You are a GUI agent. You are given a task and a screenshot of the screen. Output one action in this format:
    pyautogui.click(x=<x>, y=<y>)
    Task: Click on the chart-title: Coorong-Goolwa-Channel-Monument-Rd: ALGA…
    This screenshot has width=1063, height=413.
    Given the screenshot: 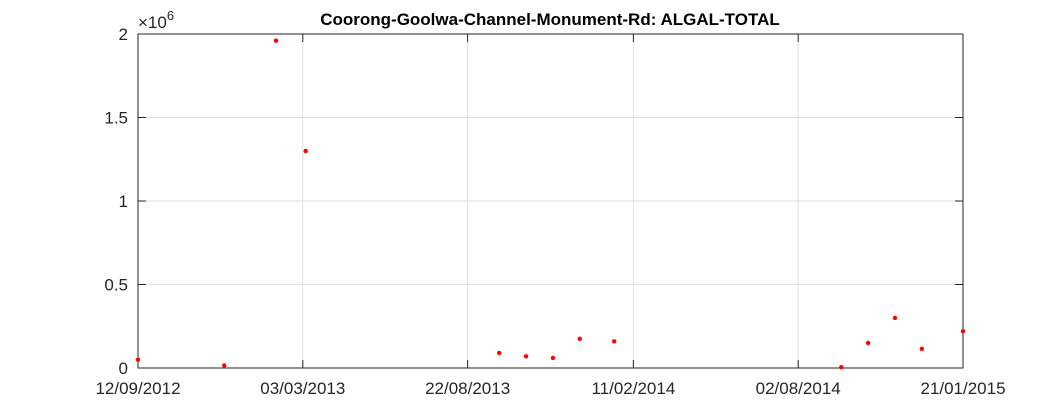 What is the action you would take?
    pyautogui.click(x=550, y=19)
    